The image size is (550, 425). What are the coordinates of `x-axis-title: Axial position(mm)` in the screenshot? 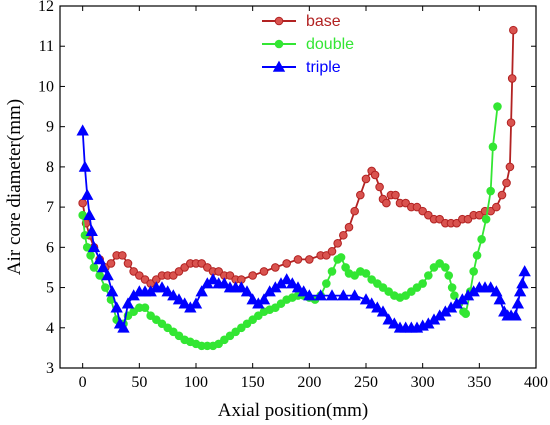 It's located at (293, 410).